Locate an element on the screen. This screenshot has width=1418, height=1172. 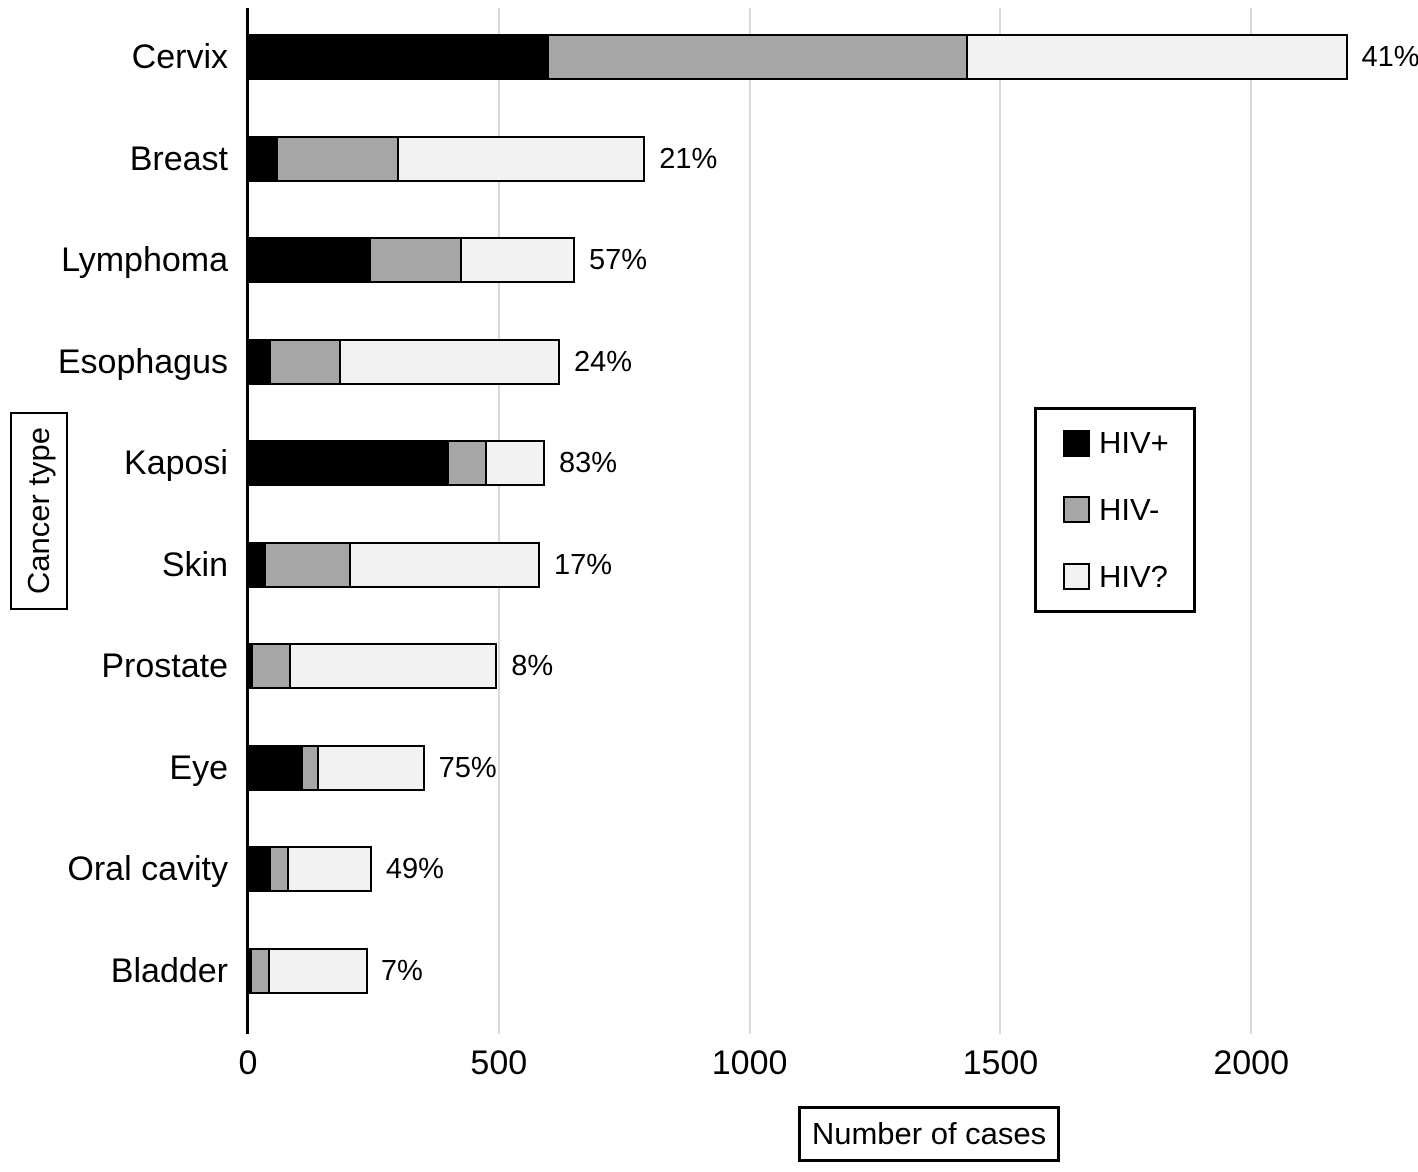
bar-row-breast is located at coordinates (447, 158).